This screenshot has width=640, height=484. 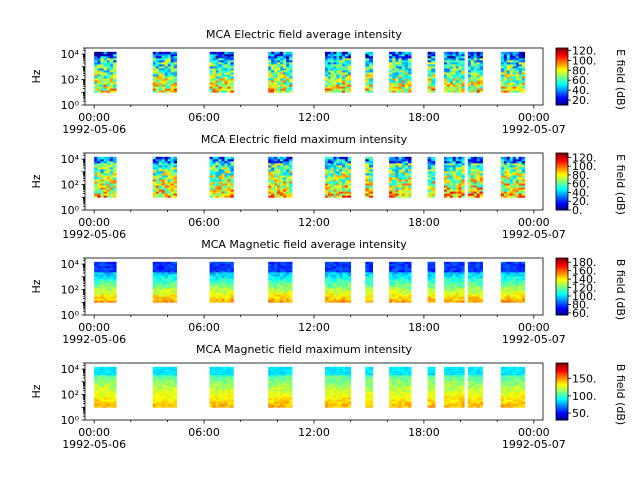 I want to click on colorbar: 20.40.60.80.100.120.E field (dB), so click(x=591, y=76).